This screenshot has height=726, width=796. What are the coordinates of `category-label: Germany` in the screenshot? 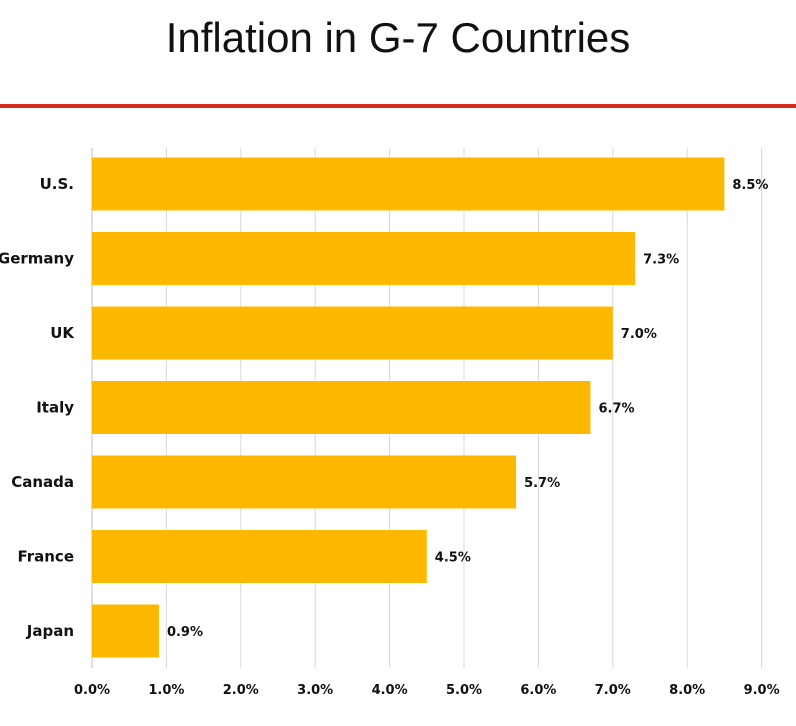 It's located at (37, 259).